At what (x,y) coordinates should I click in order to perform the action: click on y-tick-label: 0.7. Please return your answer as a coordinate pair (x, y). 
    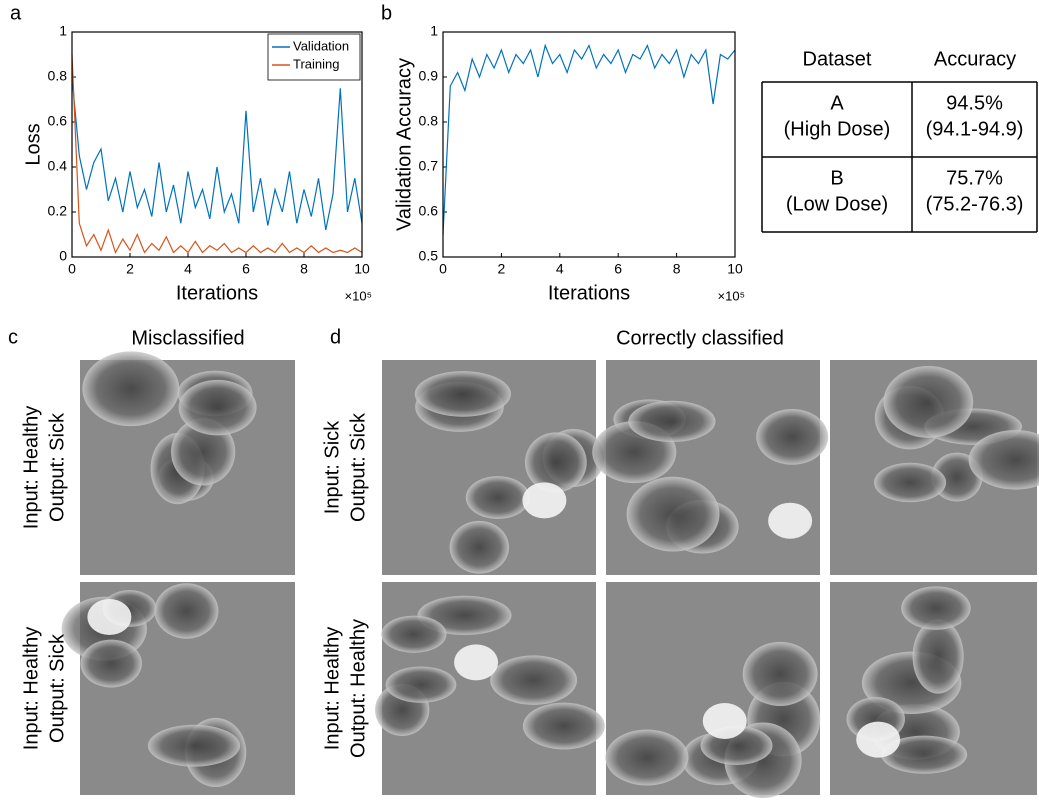
    Looking at the image, I should click on (429, 166).